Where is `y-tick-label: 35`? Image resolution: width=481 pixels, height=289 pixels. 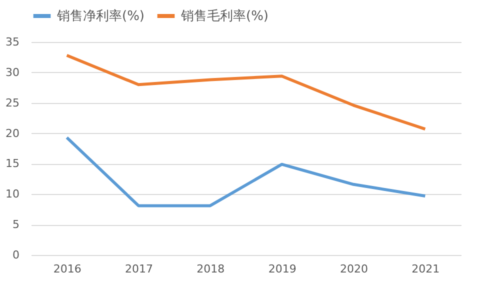
y-tick-label: 35 is located at coordinates (13, 42).